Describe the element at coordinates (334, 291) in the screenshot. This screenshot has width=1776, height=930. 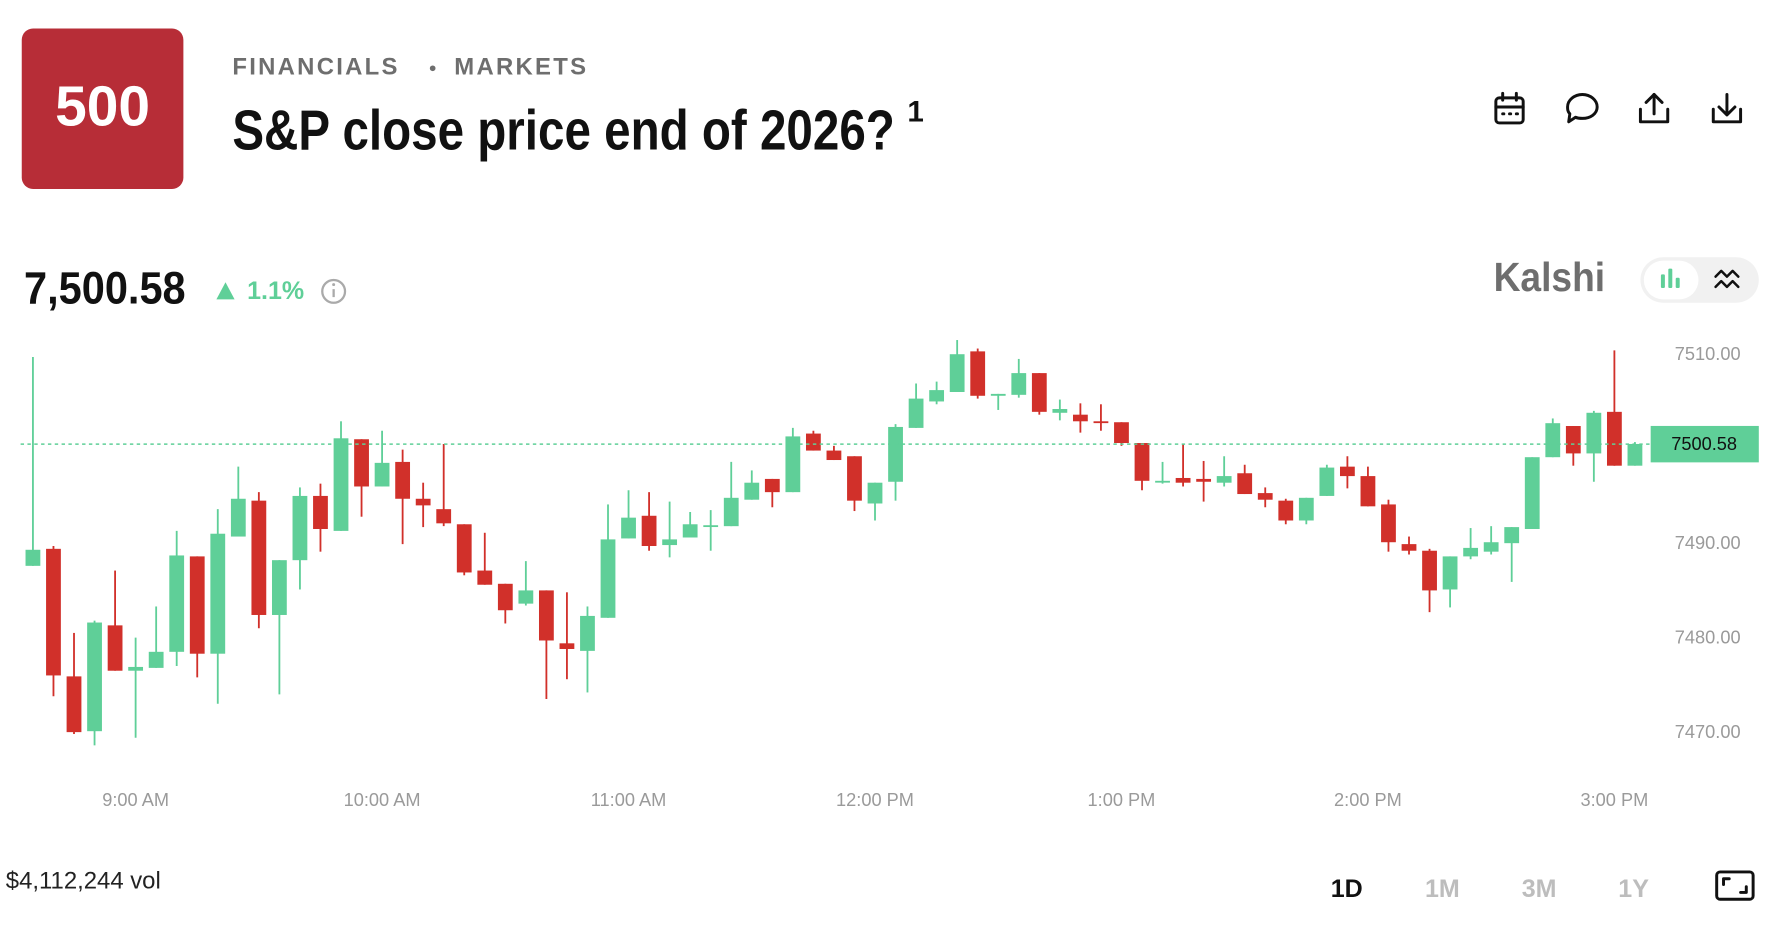
I see `info-icon` at that location.